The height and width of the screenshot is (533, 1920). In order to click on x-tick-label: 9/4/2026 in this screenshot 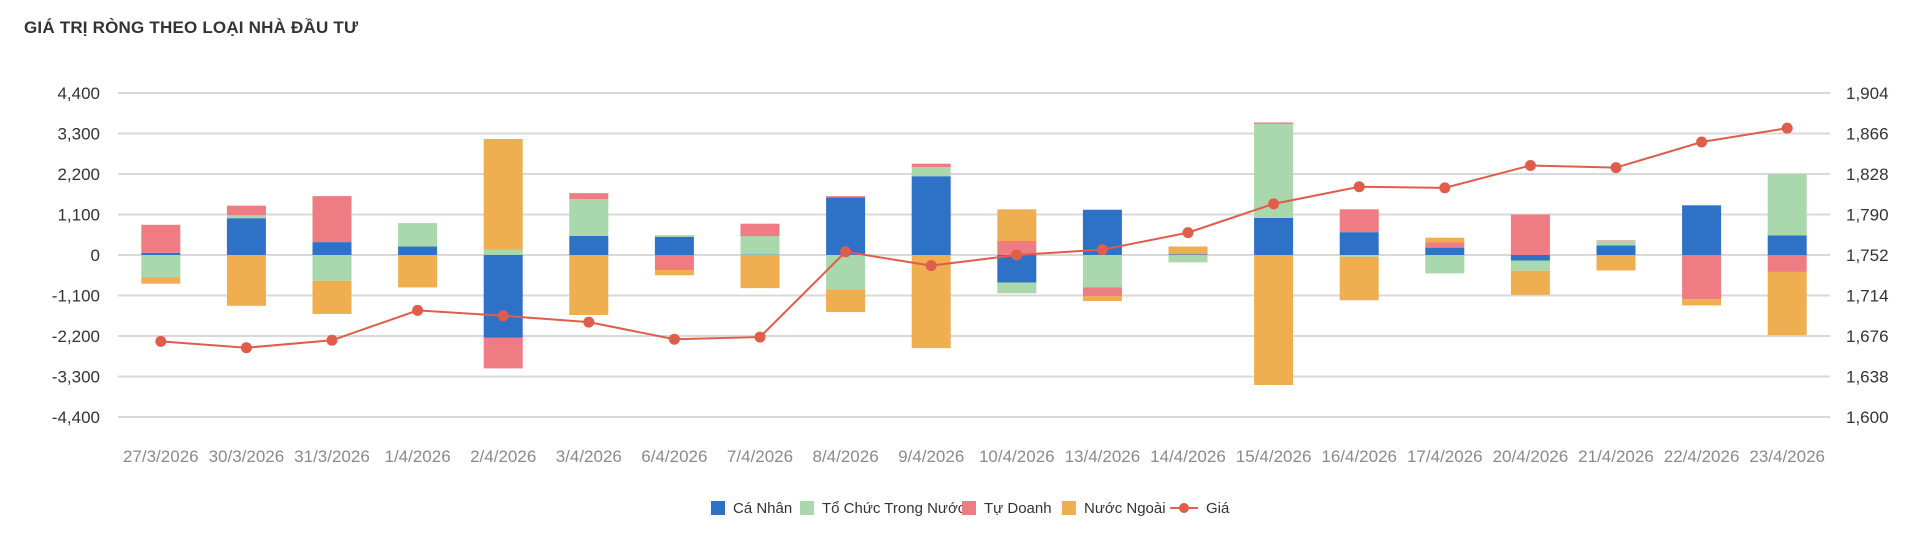, I will do `click(931, 456)`.